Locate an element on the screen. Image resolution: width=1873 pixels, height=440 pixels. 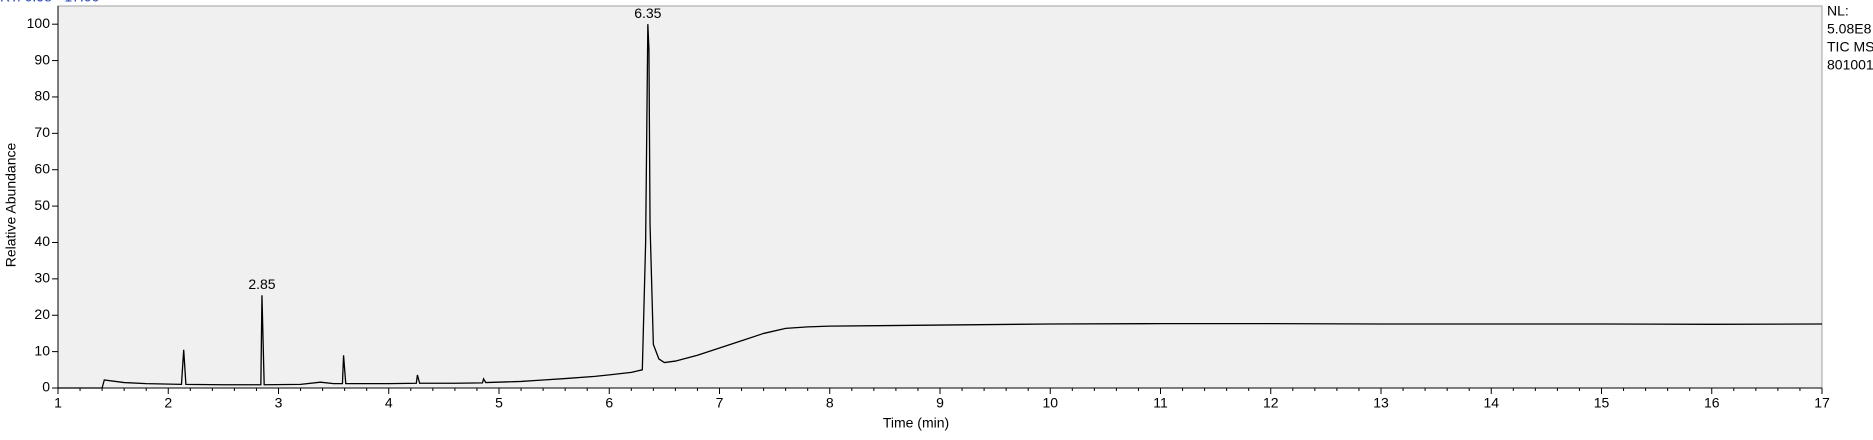
info-line: 801001 is located at coordinates (1850, 65).